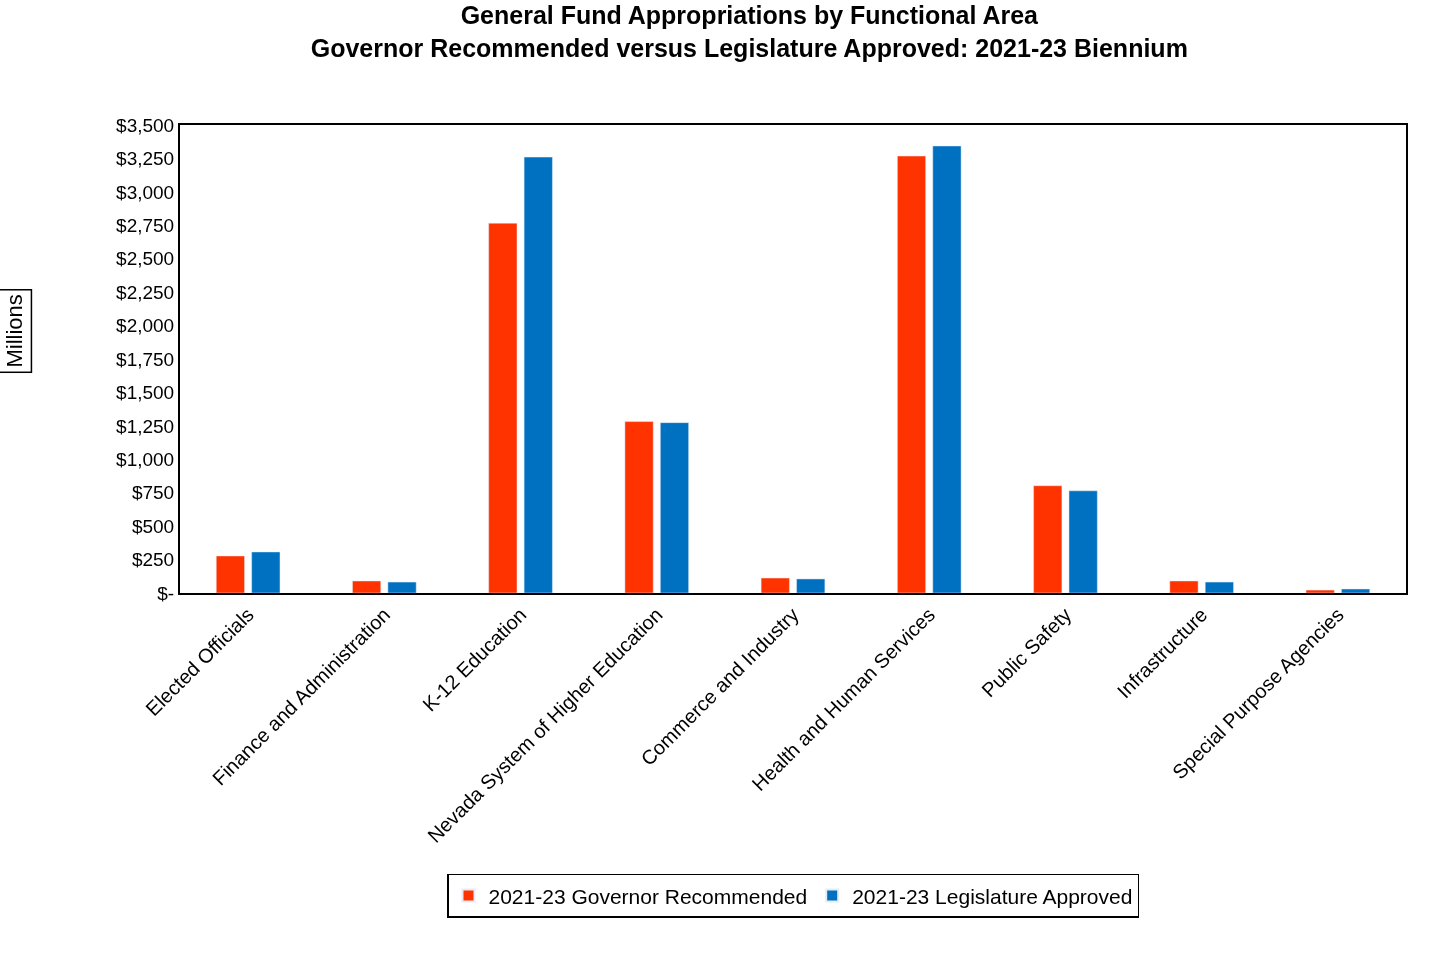 This screenshot has height=973, width=1441. What do you see at coordinates (166, 593) in the screenshot?
I see `y-tick-label: $-` at bounding box center [166, 593].